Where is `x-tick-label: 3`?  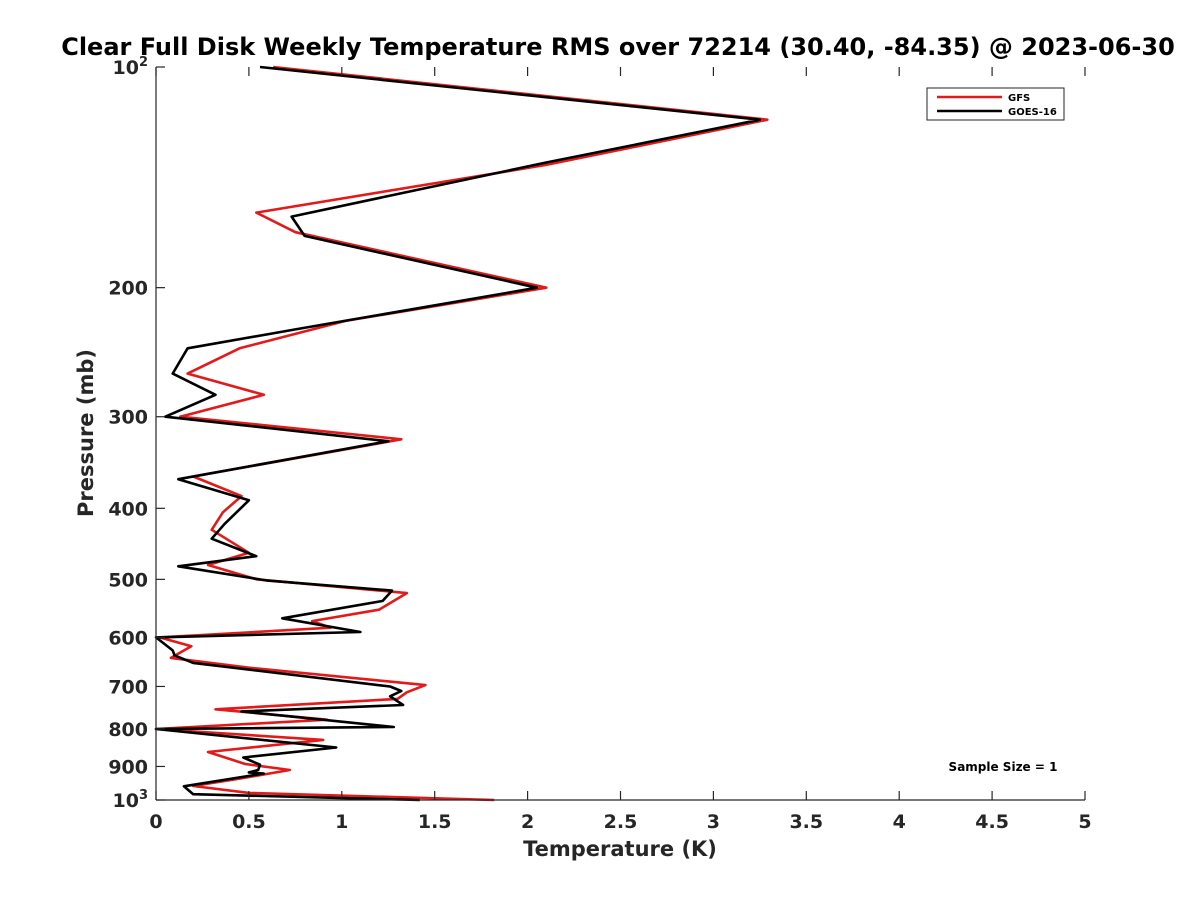 x-tick-label: 3 is located at coordinates (713, 822).